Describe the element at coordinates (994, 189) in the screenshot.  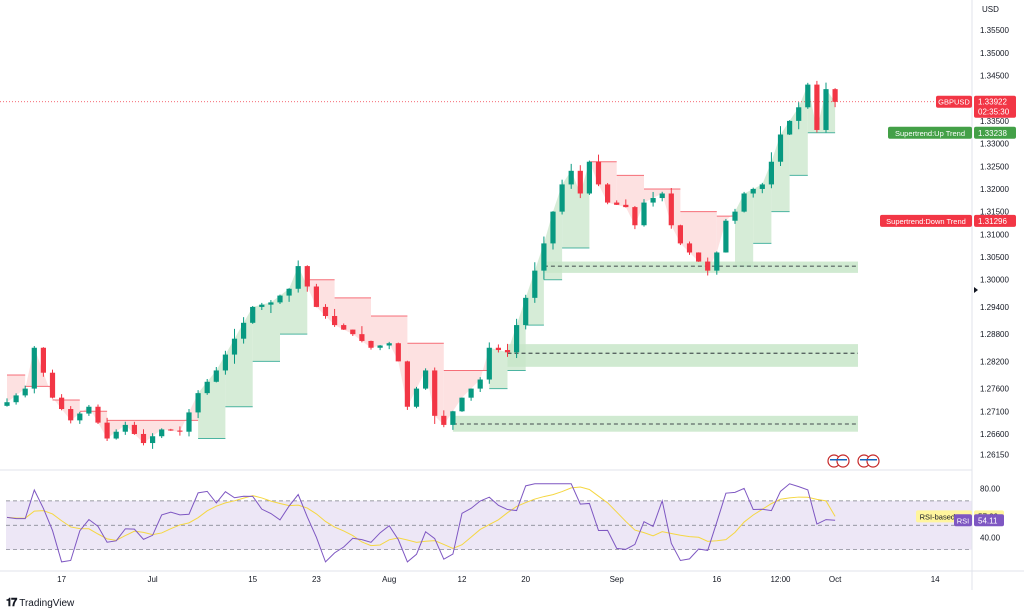
I see `price-tick-label: 1.32000` at that location.